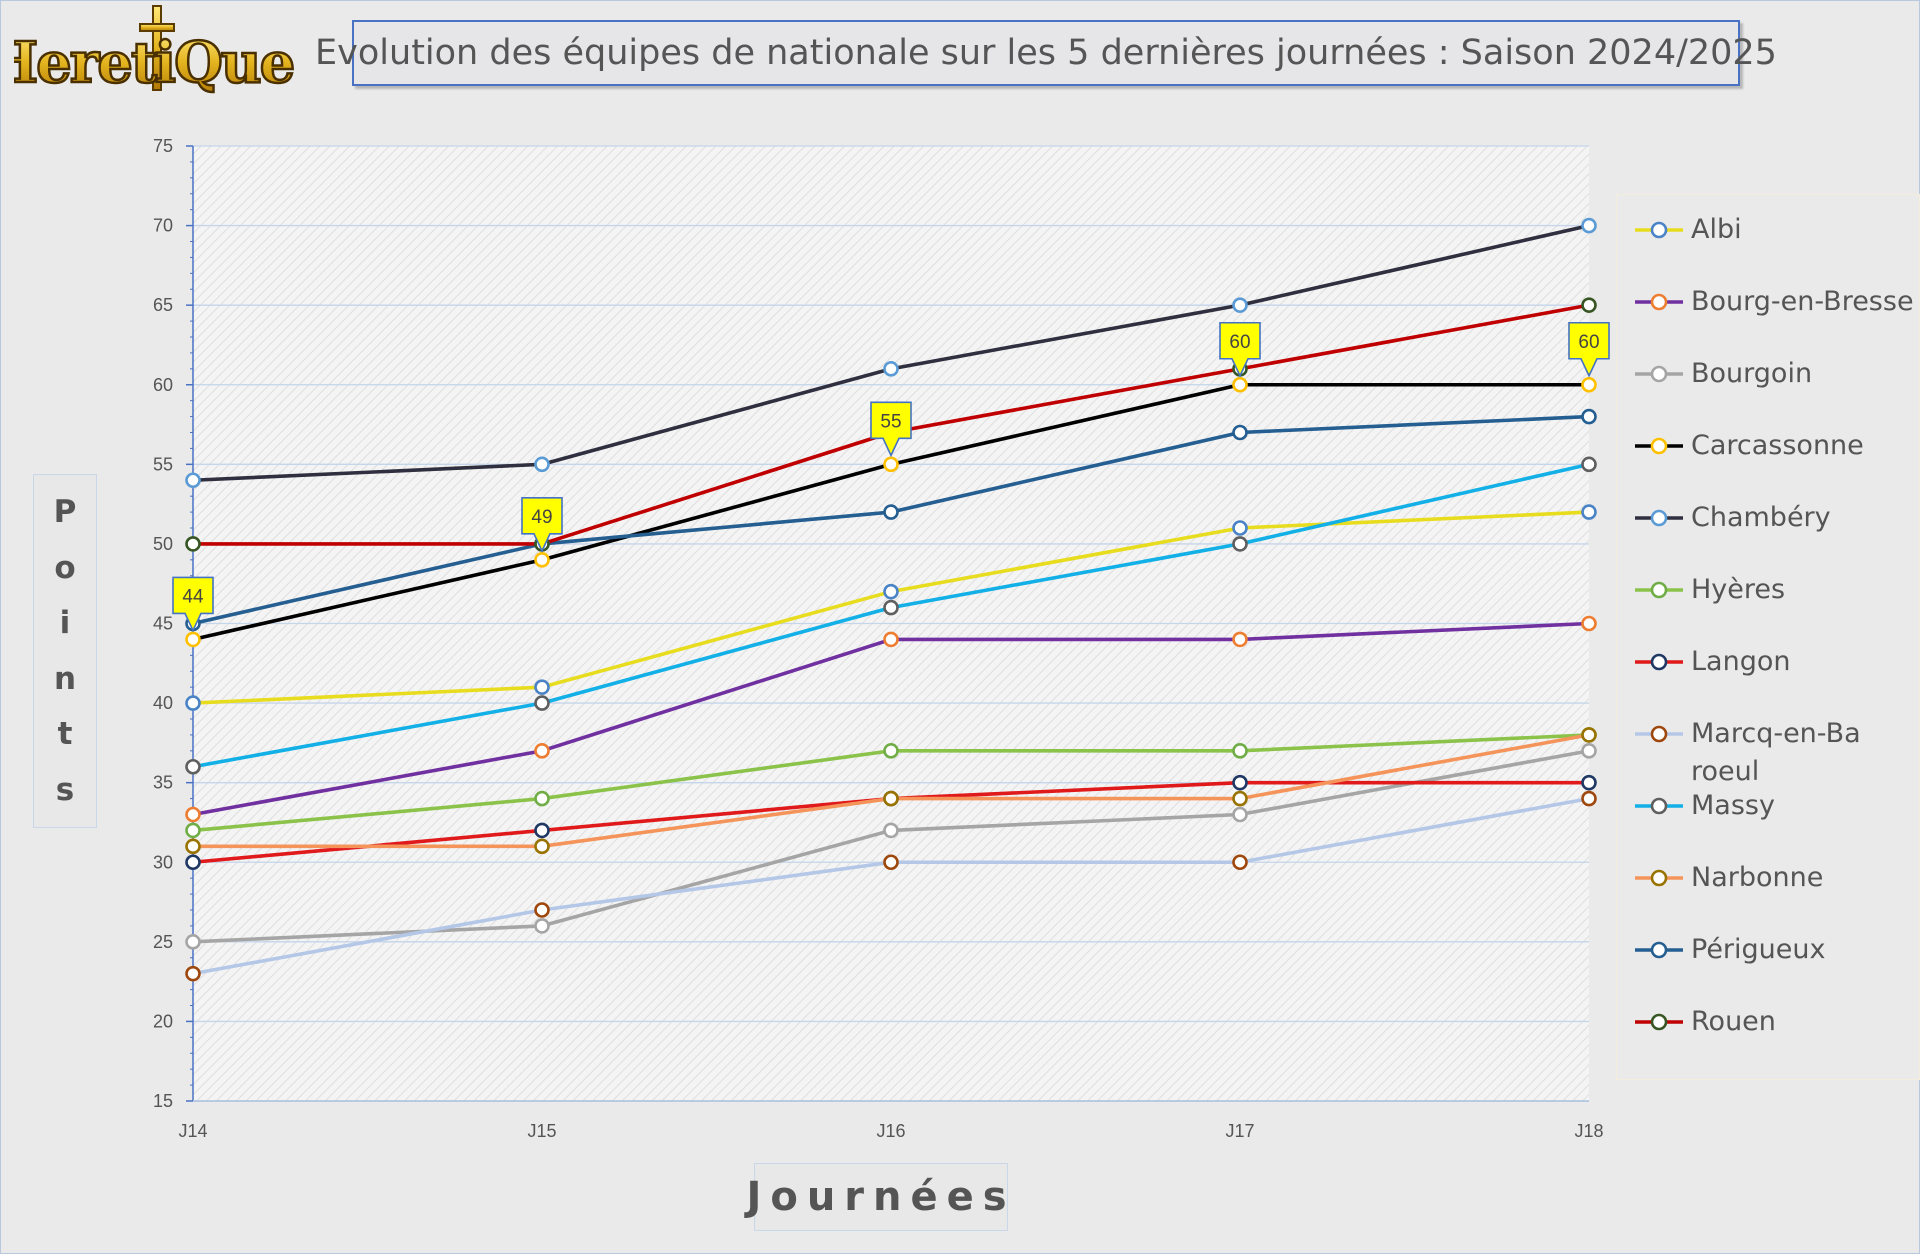  Describe the element at coordinates (1777, 445) in the screenshot. I see `legend-label: Carcassonne` at that location.